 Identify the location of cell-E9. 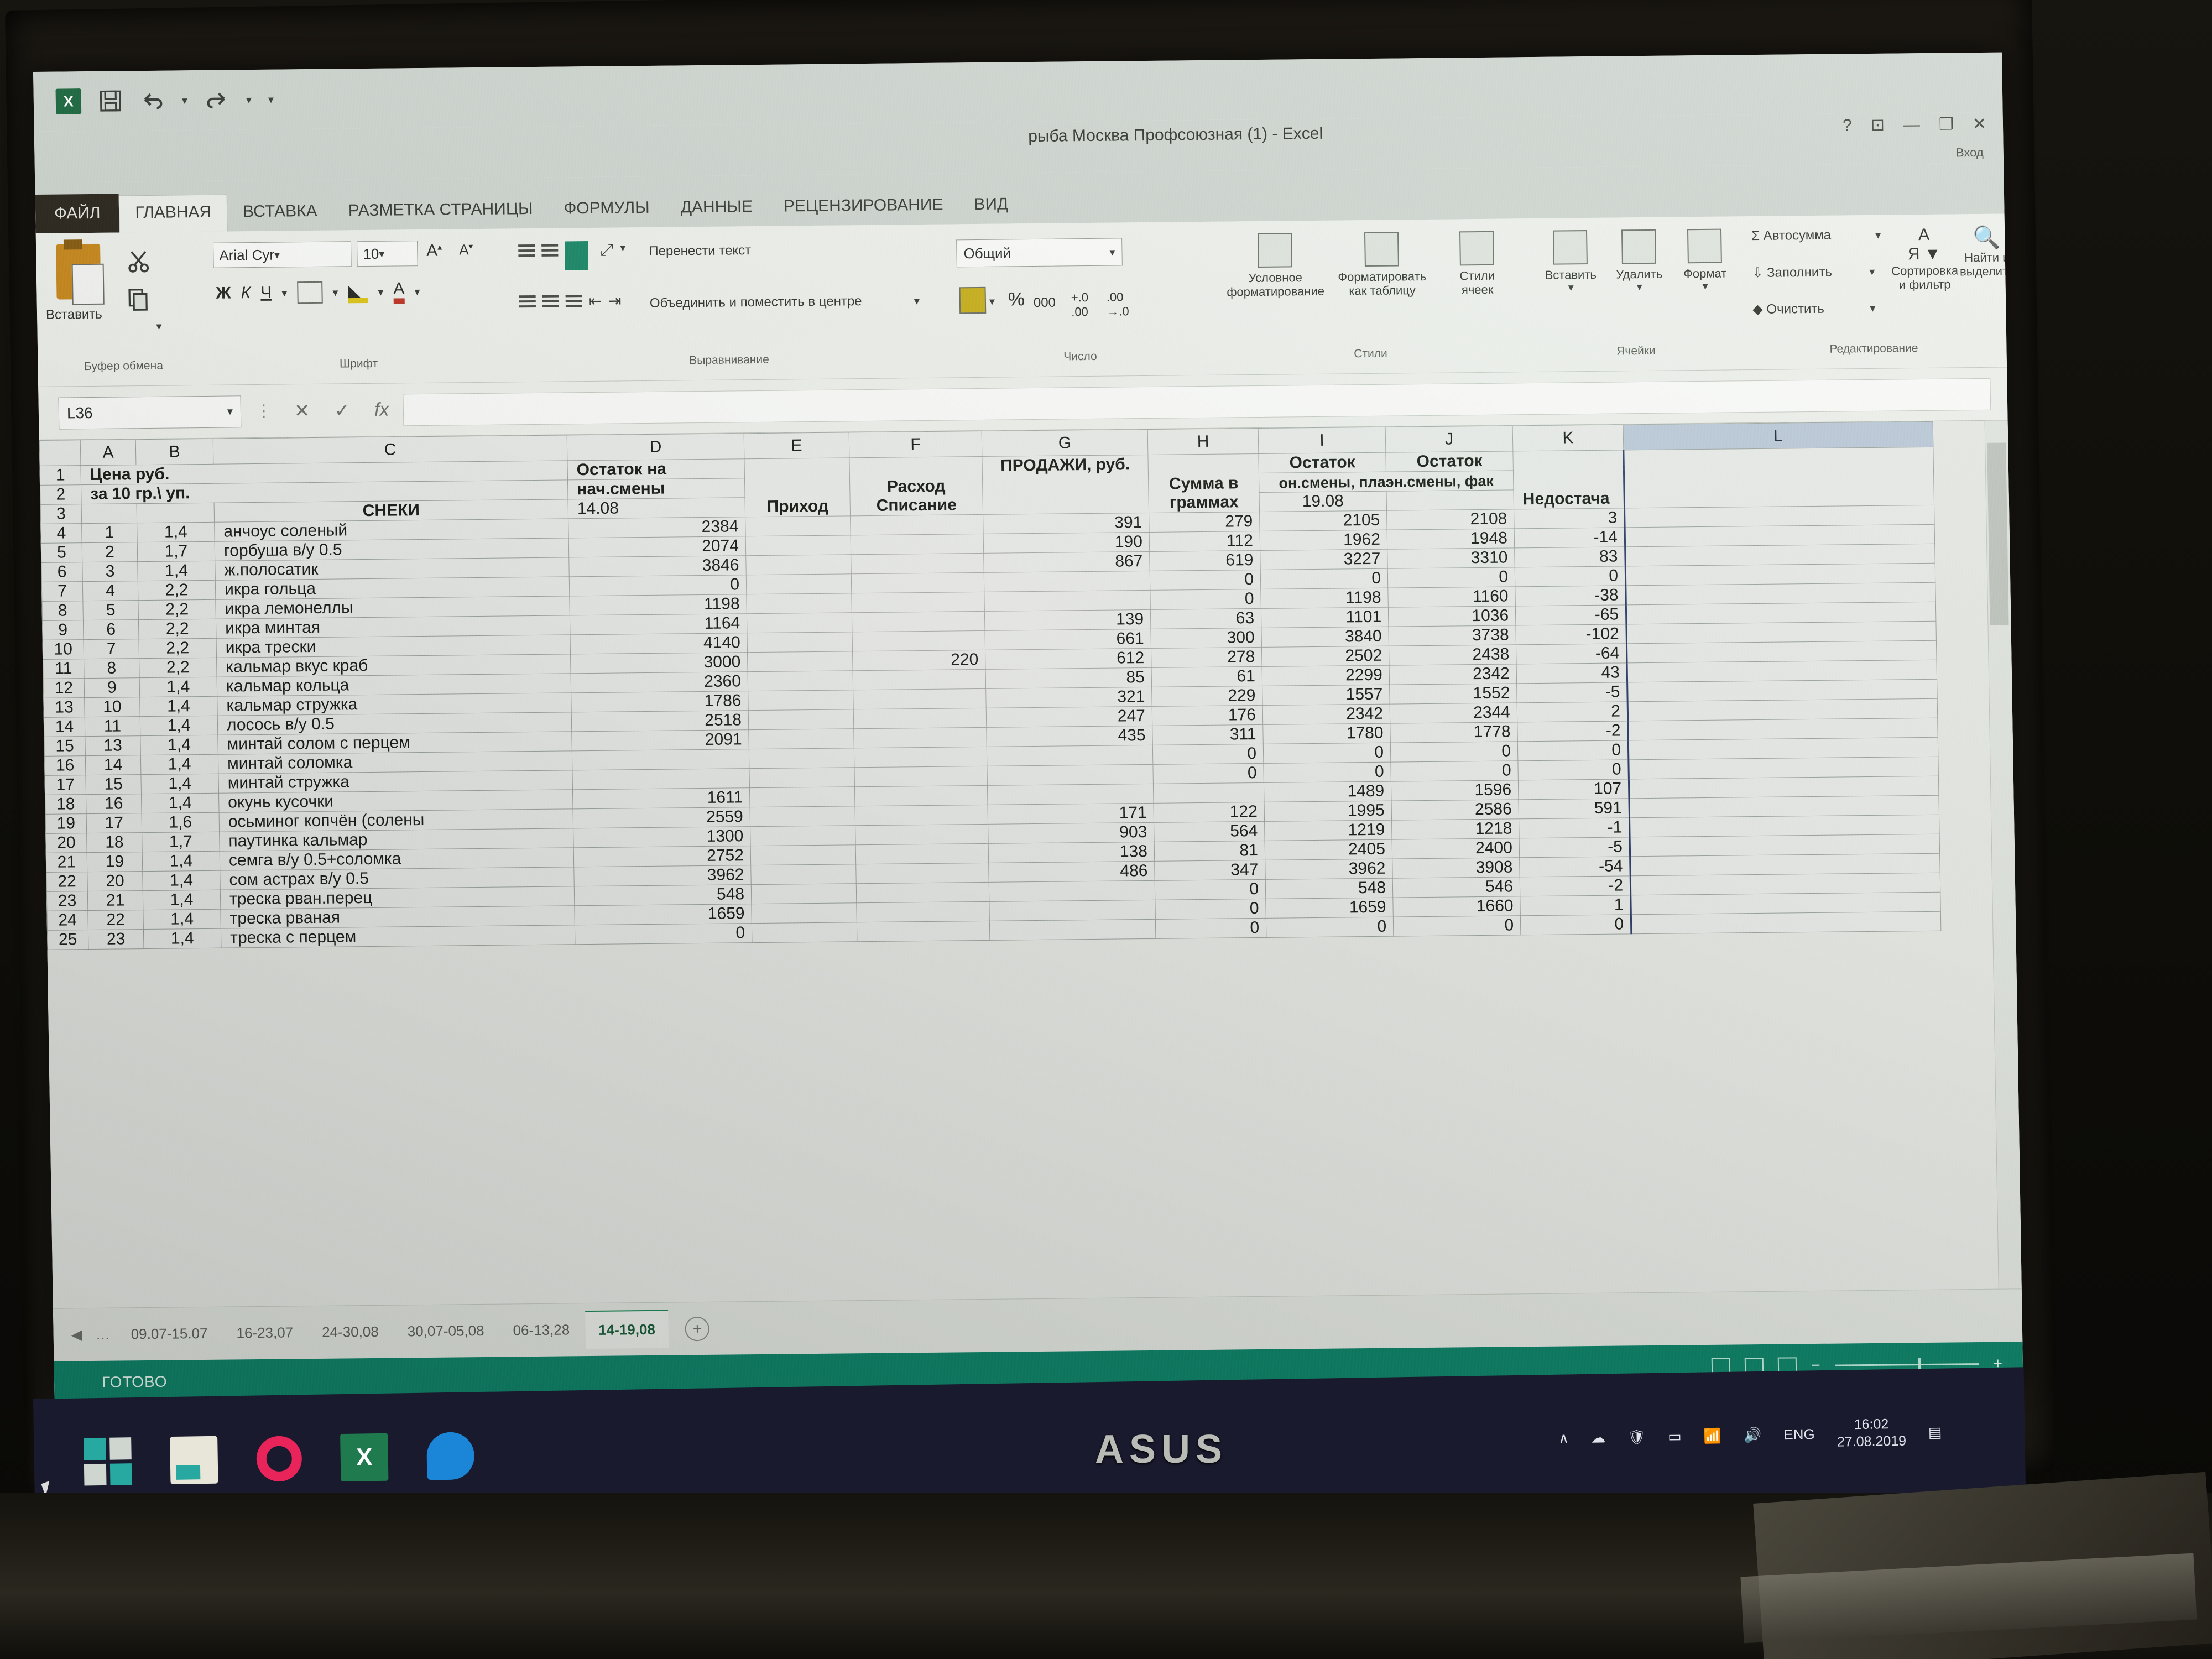
(800, 623).